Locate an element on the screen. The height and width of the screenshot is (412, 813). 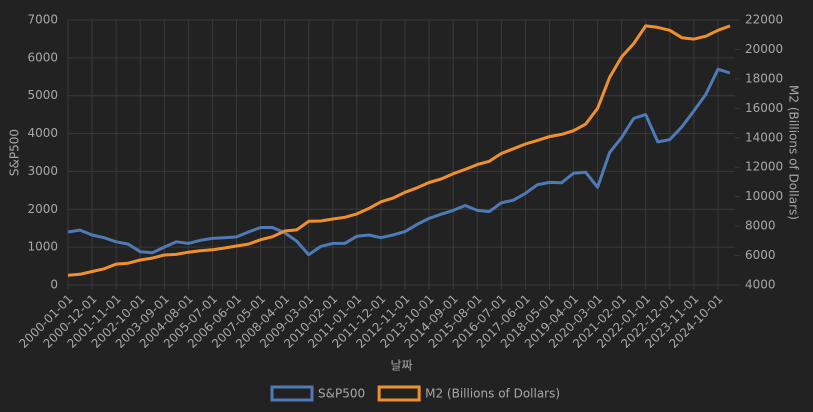
y-tick-label: 0 is located at coordinates (54, 285).